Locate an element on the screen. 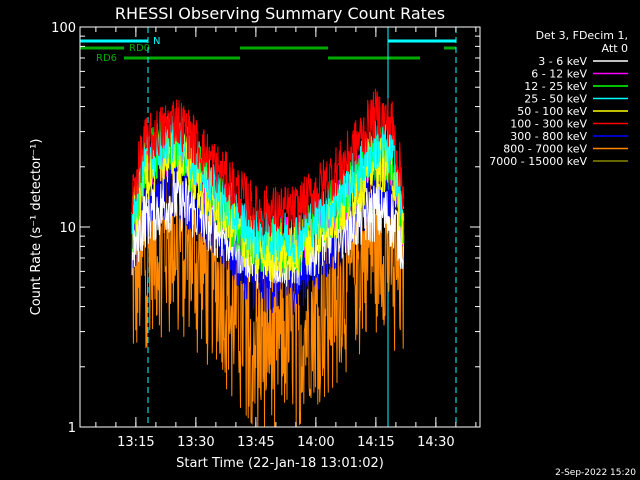 The image size is (640, 480). flag-label: RD6 is located at coordinates (106, 58).